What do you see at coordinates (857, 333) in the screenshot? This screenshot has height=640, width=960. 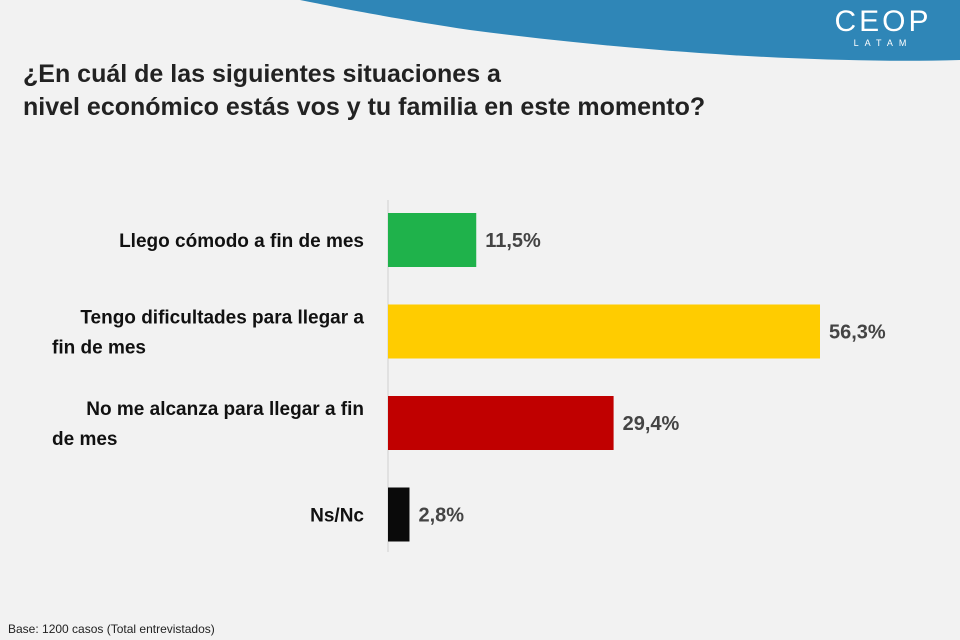 I see `value-label-2: 56,3%` at bounding box center [857, 333].